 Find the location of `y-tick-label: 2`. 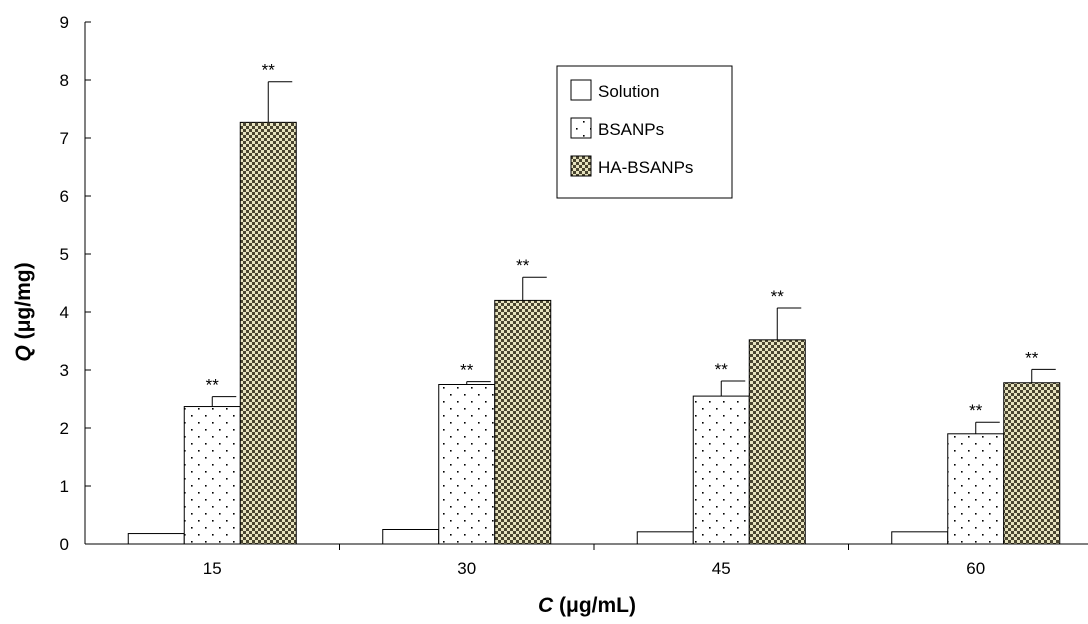

y-tick-label: 2 is located at coordinates (64, 428).